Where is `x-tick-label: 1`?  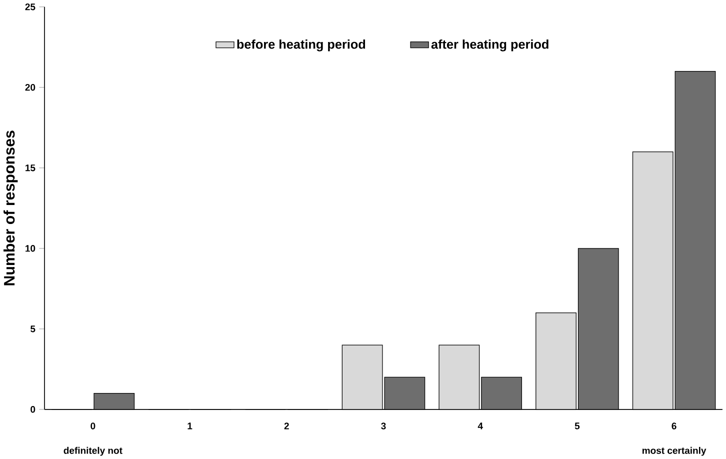
x-tick-label: 1 is located at coordinates (190, 426).